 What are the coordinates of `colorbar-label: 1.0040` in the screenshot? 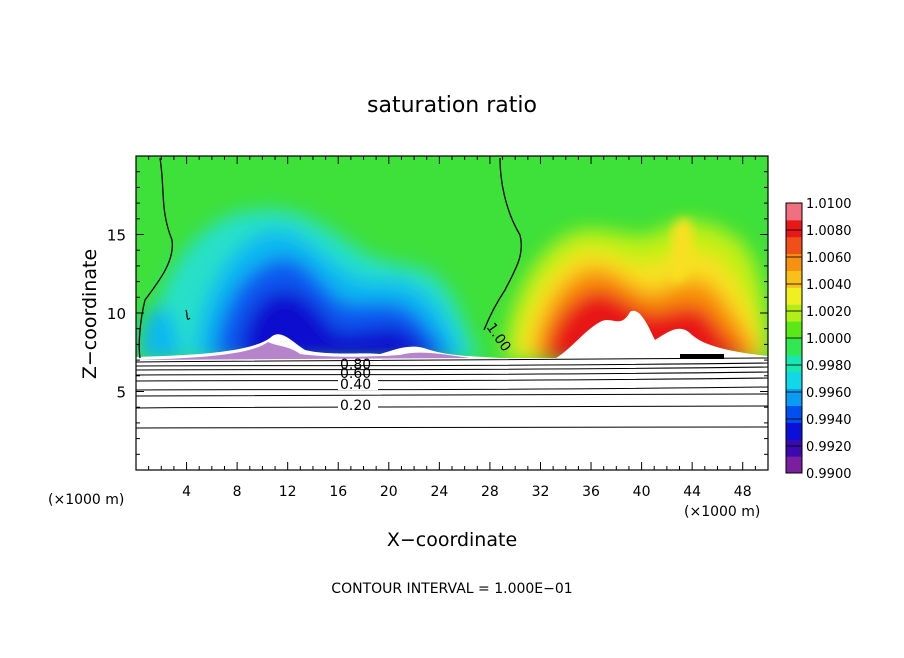 It's located at (829, 285).